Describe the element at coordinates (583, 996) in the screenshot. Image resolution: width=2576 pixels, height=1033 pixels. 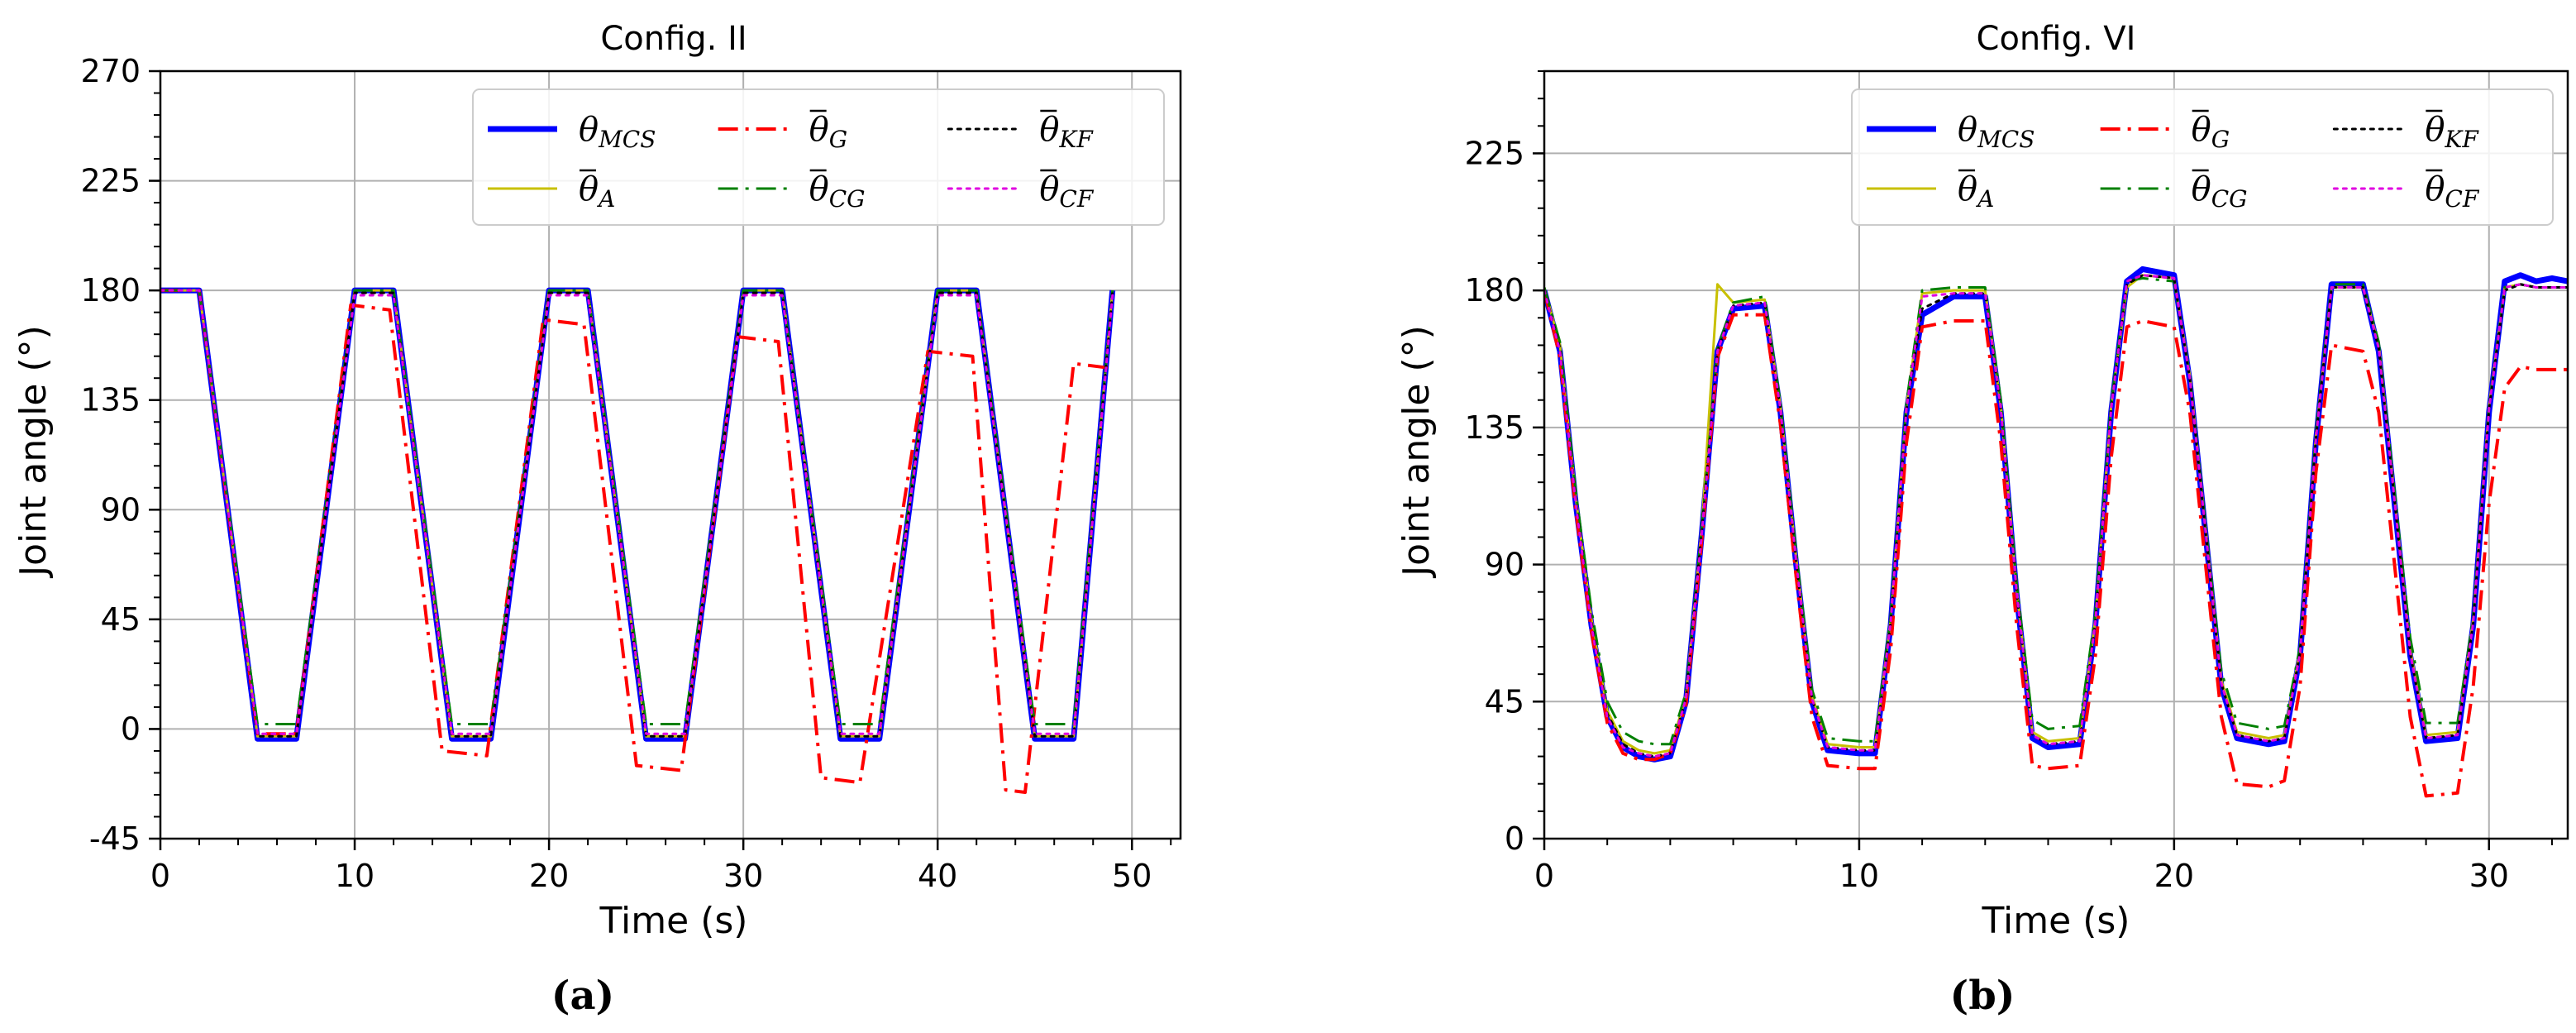
I see `caption: (a)` at that location.